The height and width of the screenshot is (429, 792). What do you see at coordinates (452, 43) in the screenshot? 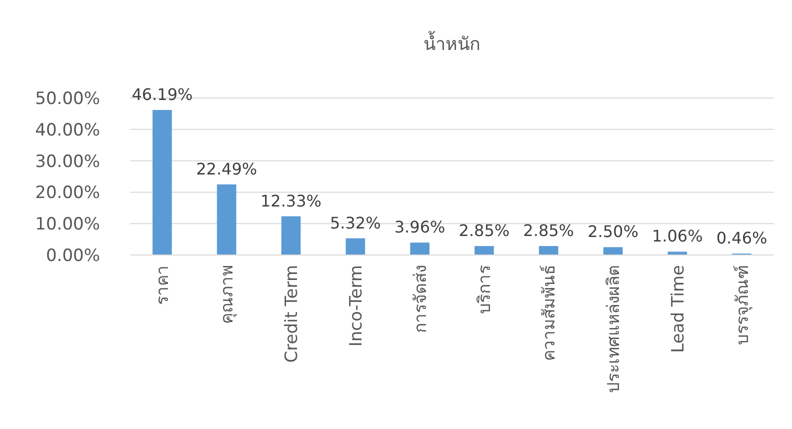
I see `chart-title: น้ำหนัก` at bounding box center [452, 43].